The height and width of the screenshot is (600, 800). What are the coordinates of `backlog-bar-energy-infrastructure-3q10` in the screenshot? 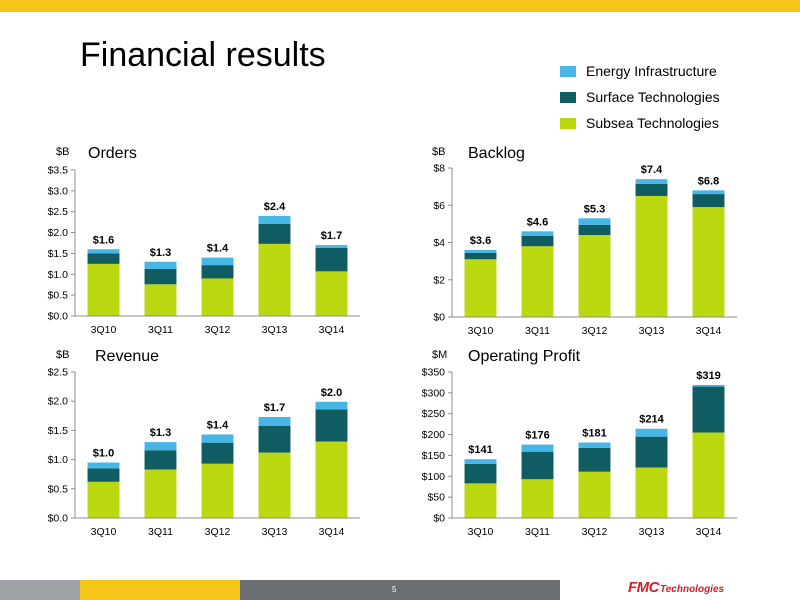 It's located at (480, 251).